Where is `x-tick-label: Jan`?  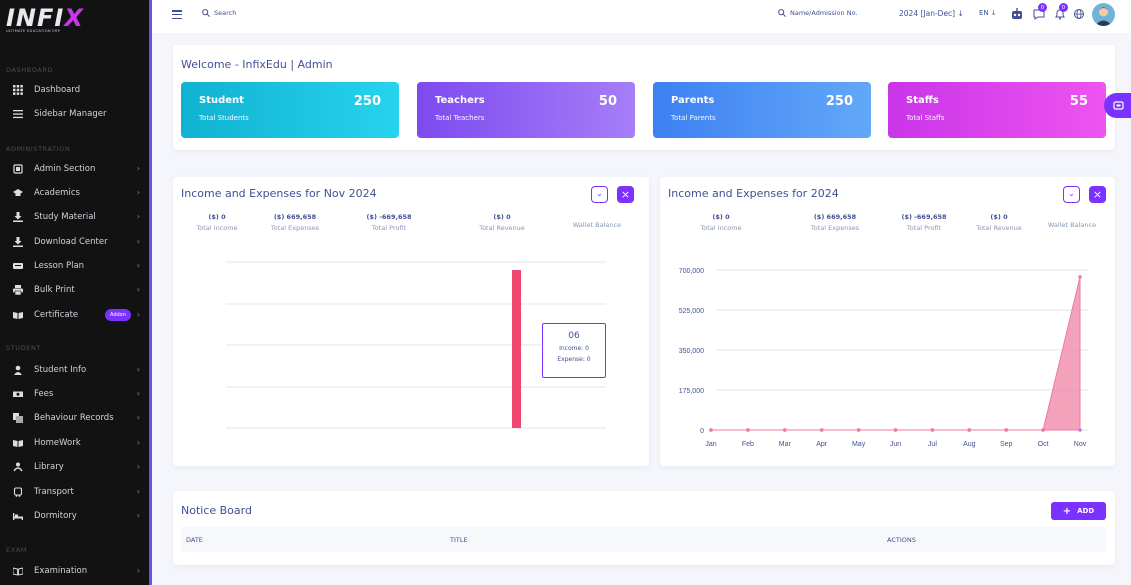
x-tick-label: Jan is located at coordinates (710, 444).